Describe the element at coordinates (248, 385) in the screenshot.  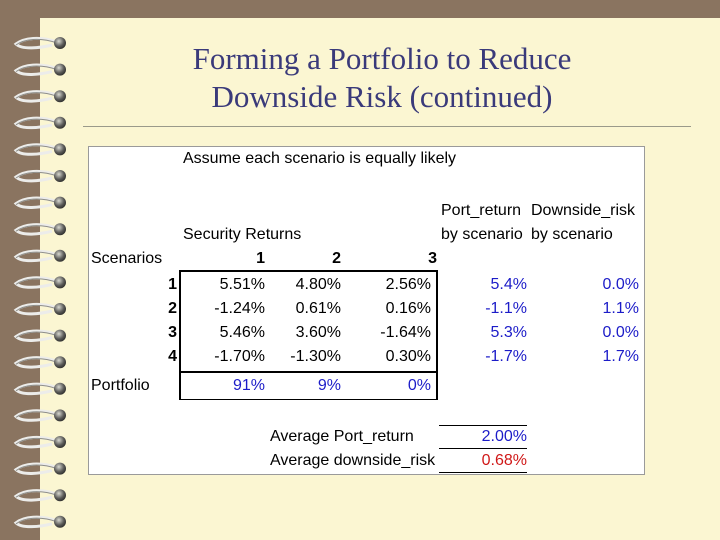
I see `weight-cell: 91%` at that location.